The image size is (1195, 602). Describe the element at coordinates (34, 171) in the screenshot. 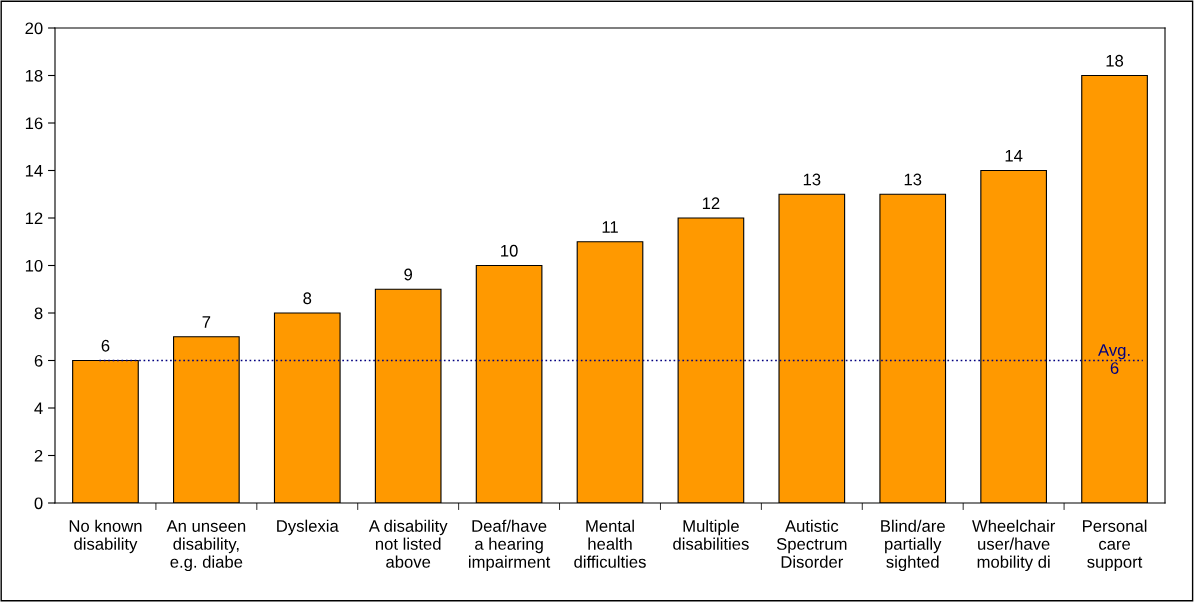

I see `y-tick-label: 14` at that location.